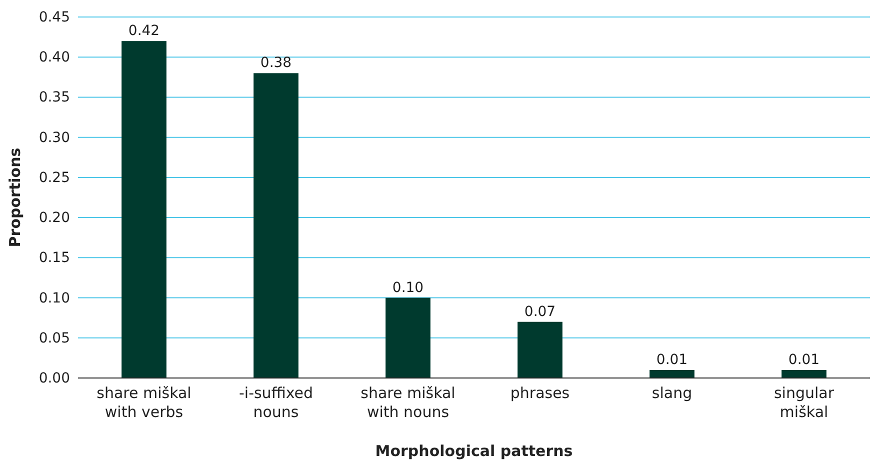  I want to click on y-tick-label: 0.30, so click(54, 138).